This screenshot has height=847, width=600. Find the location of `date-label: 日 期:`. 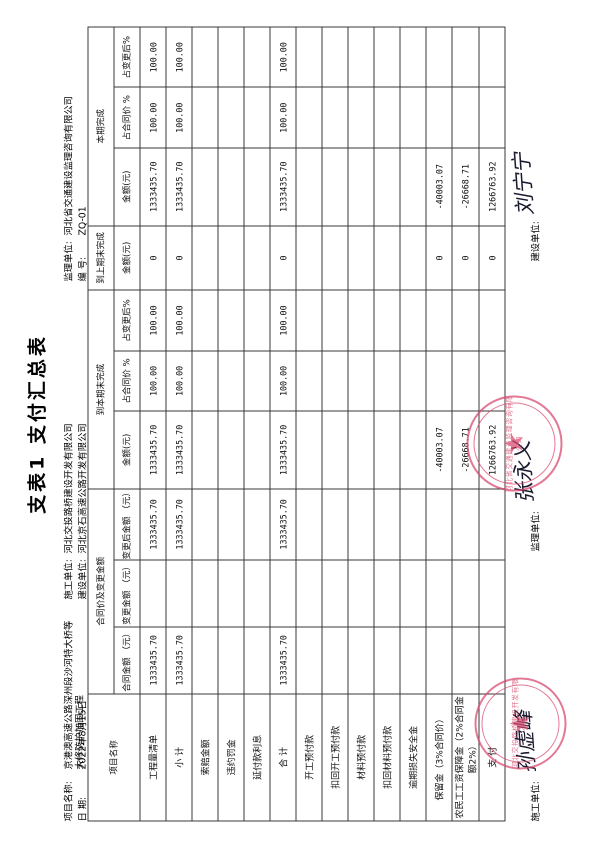

date-label: 日 期: is located at coordinates (82, 808).